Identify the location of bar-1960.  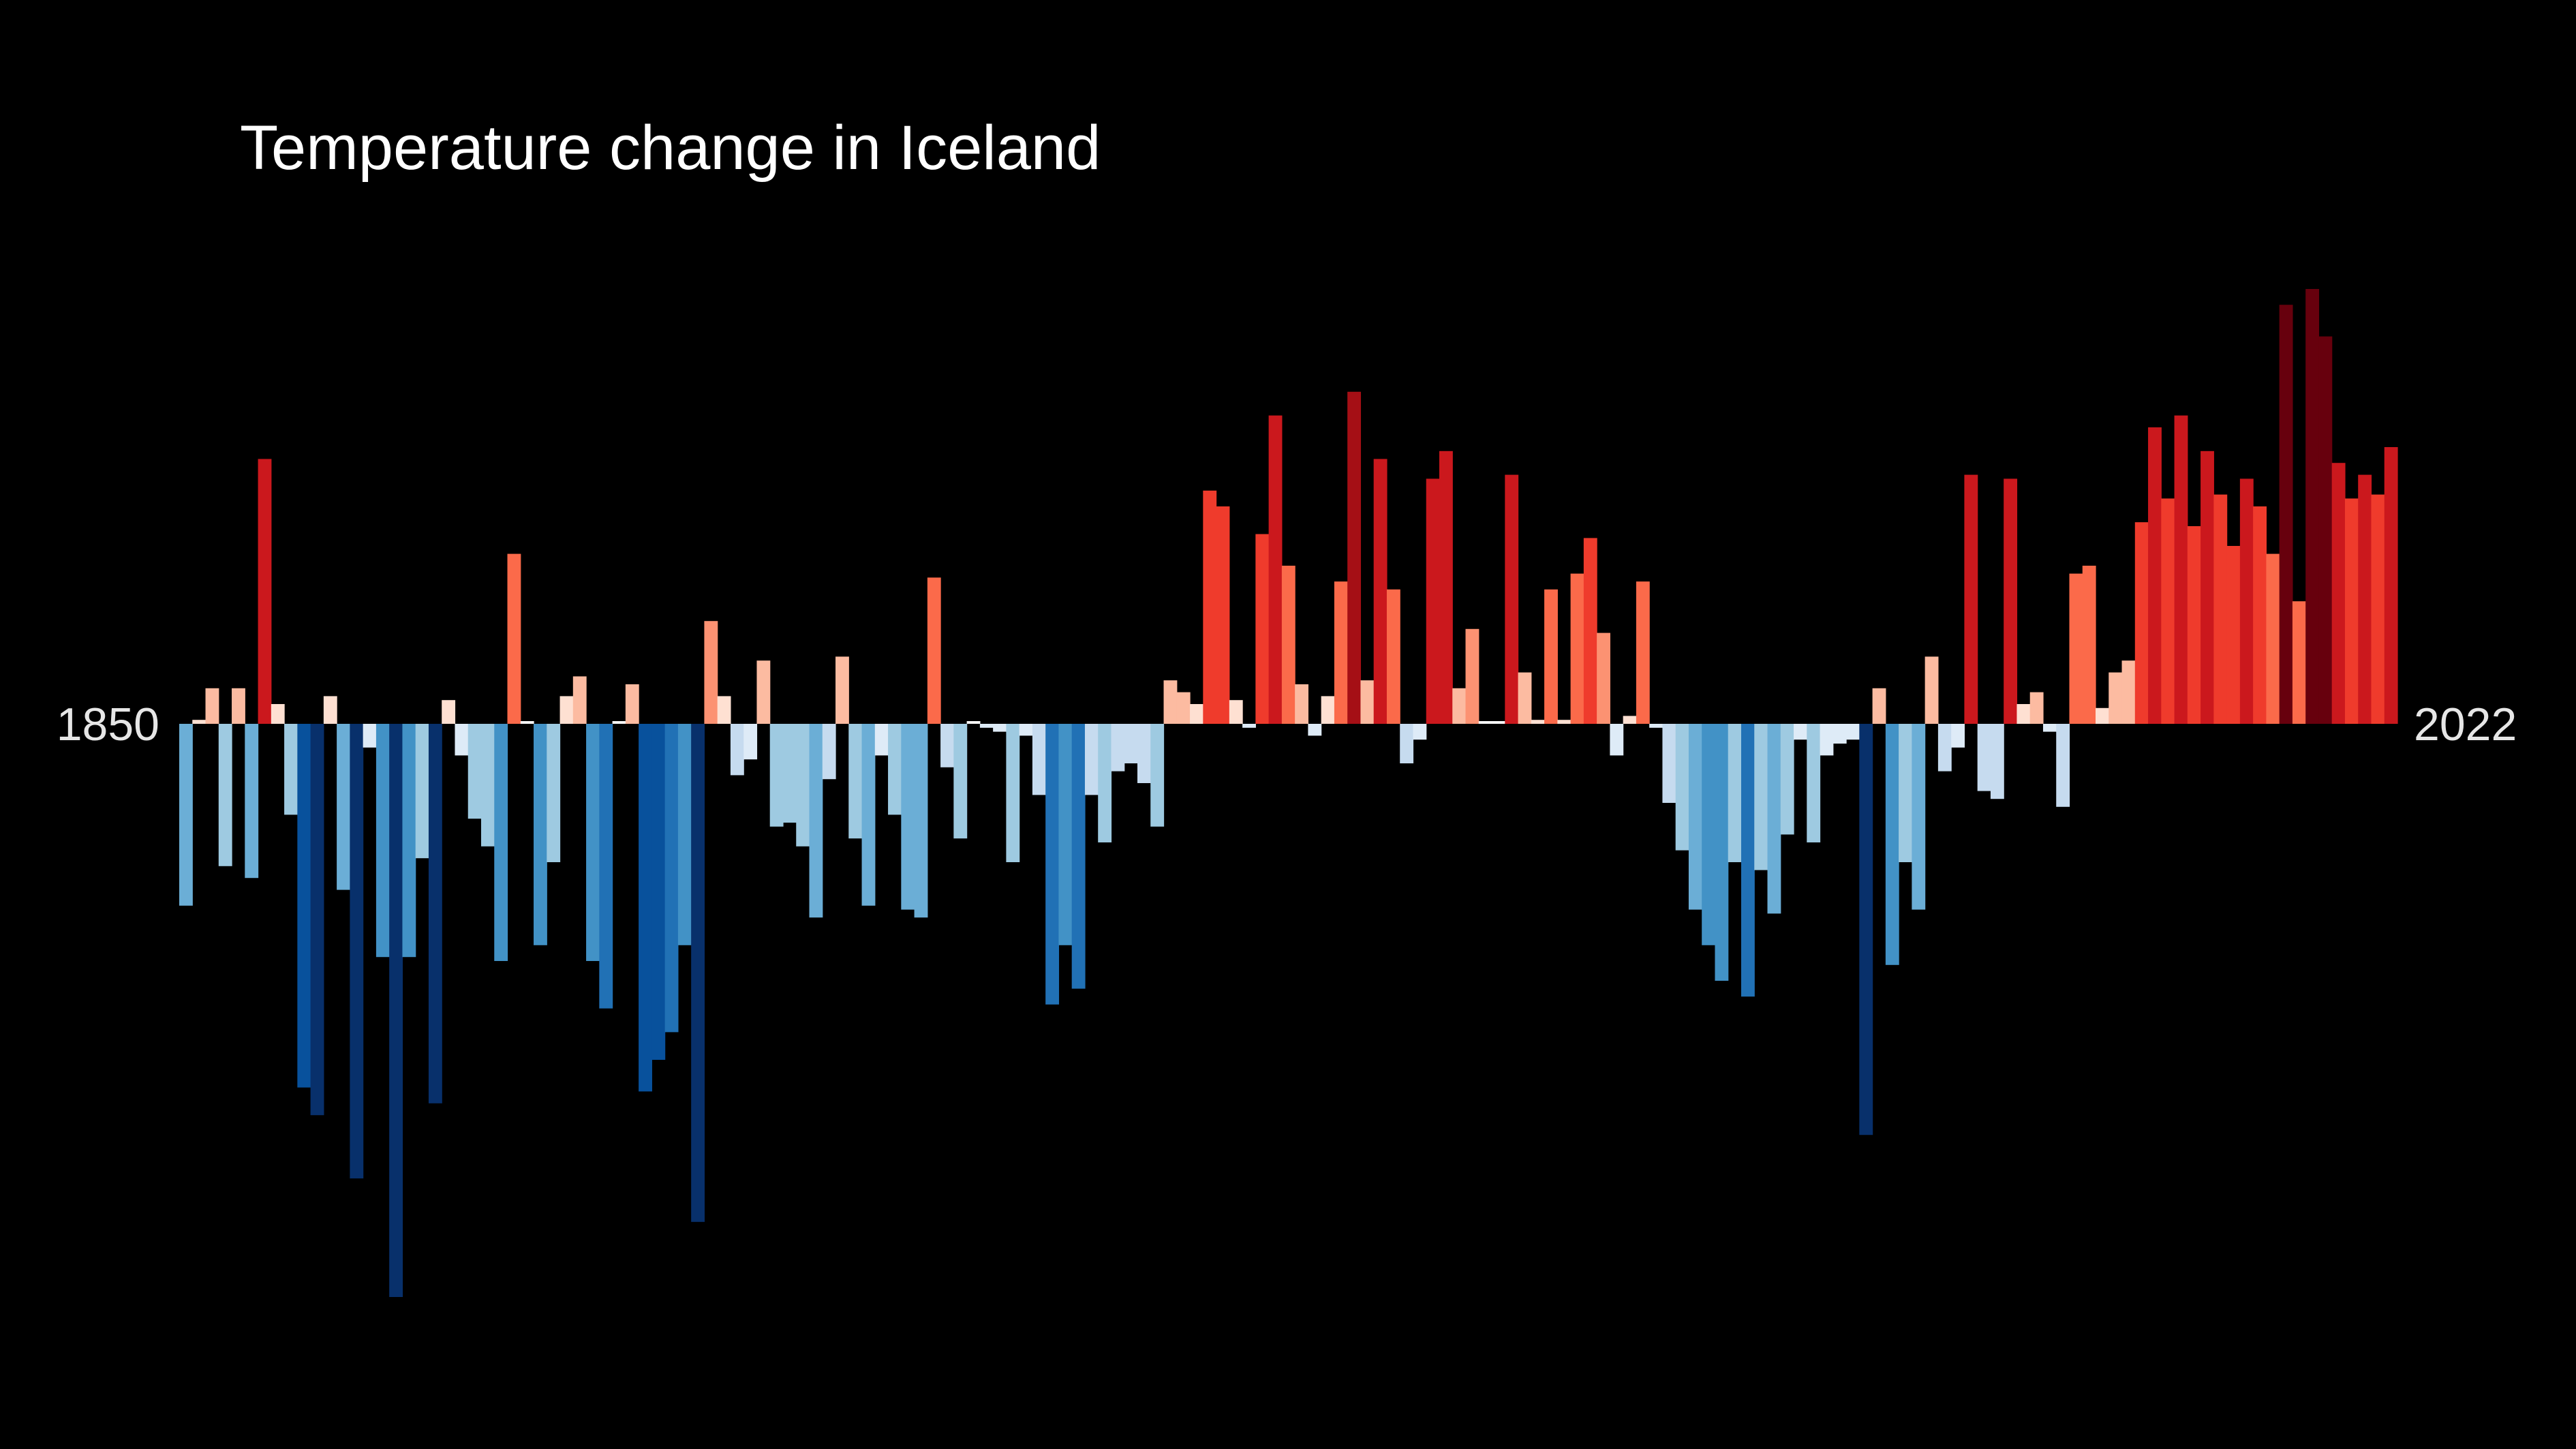
(1630, 720).